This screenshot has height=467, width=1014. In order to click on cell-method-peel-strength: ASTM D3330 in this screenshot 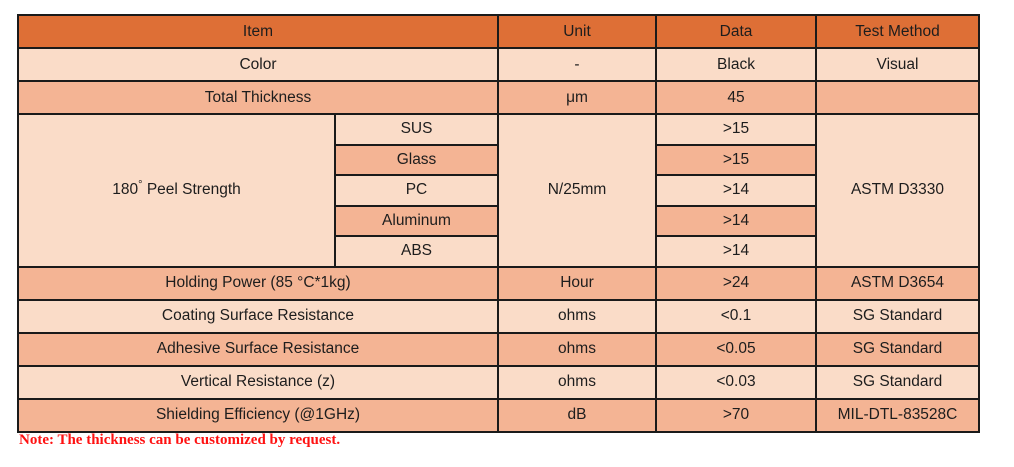, I will do `click(897, 190)`.